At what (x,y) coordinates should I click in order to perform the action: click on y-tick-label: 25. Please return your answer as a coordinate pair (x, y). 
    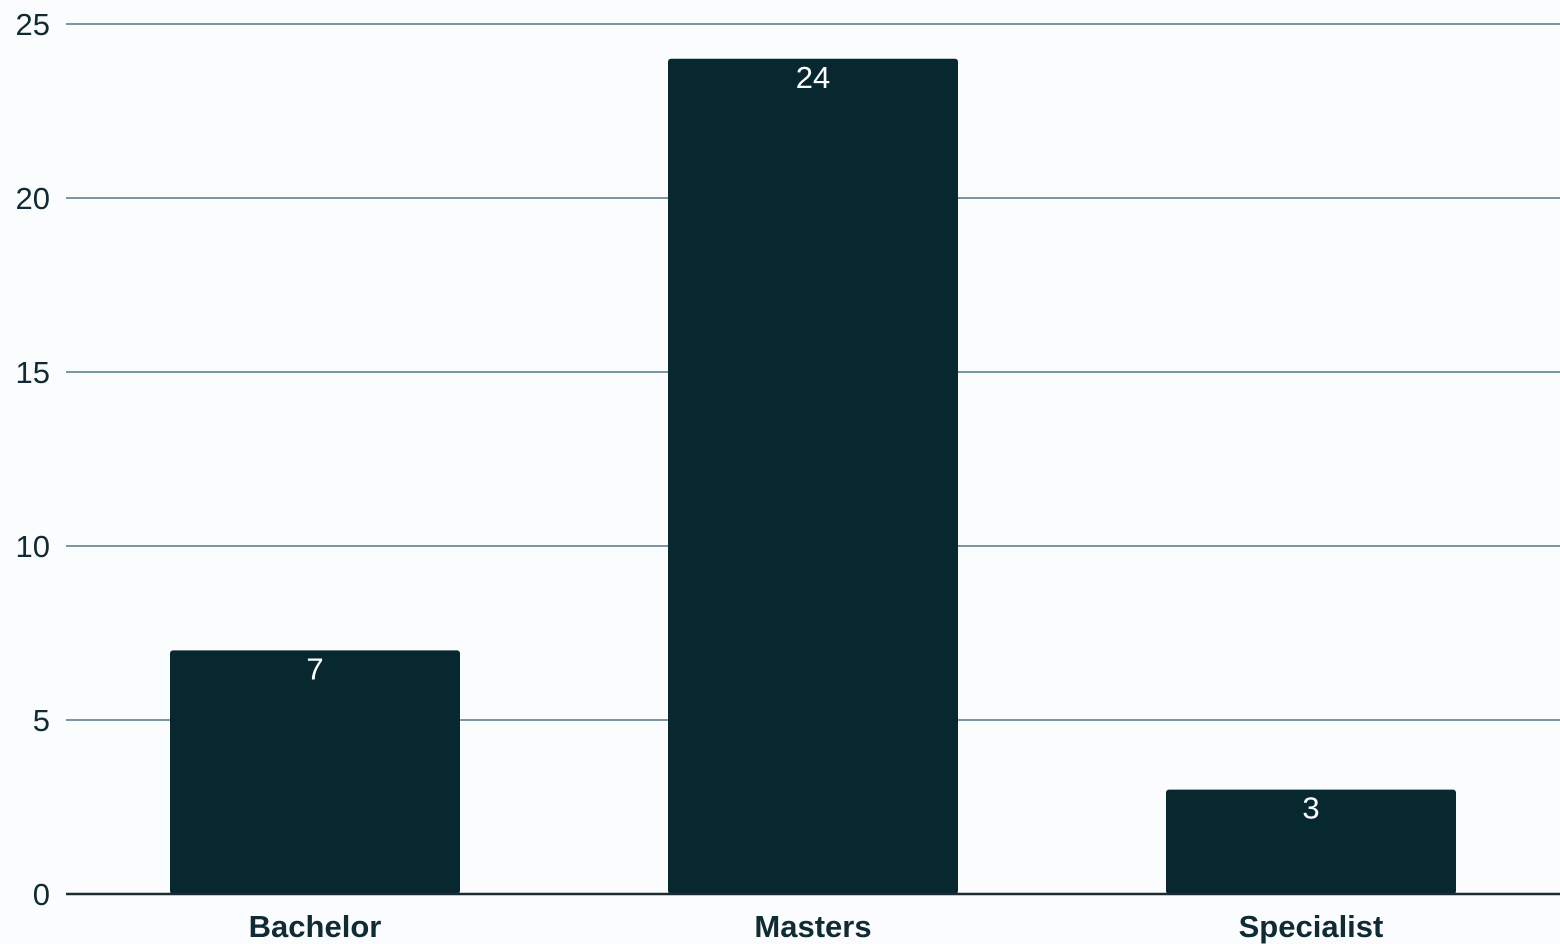
    Looking at the image, I should click on (33, 24).